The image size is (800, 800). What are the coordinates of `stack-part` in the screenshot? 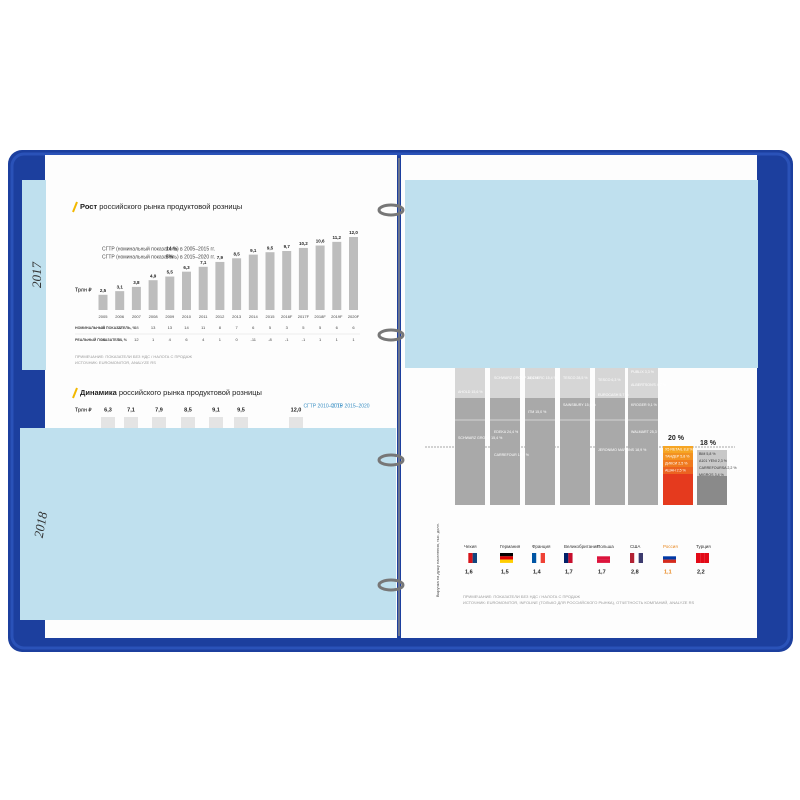 It's located at (678, 463).